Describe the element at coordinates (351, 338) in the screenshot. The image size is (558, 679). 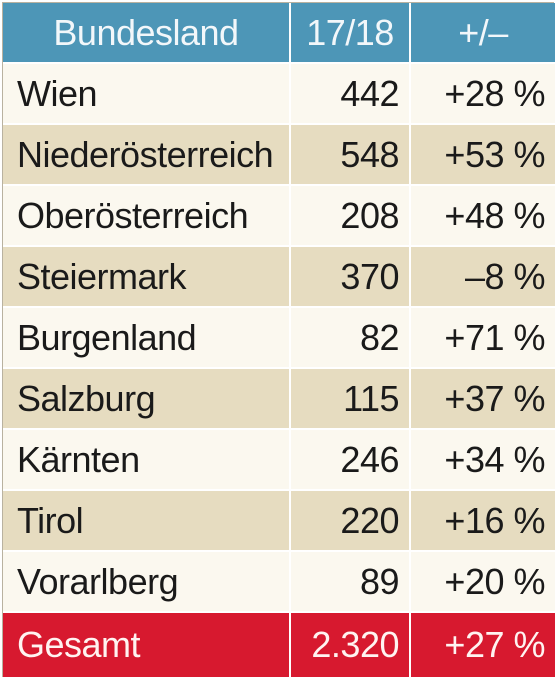
I see `table-row-value: 82` at that location.